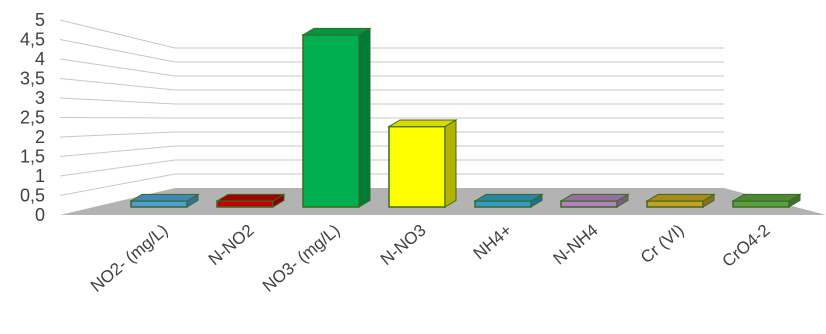  I want to click on x-tick-label: NH4+, so click(493, 241).